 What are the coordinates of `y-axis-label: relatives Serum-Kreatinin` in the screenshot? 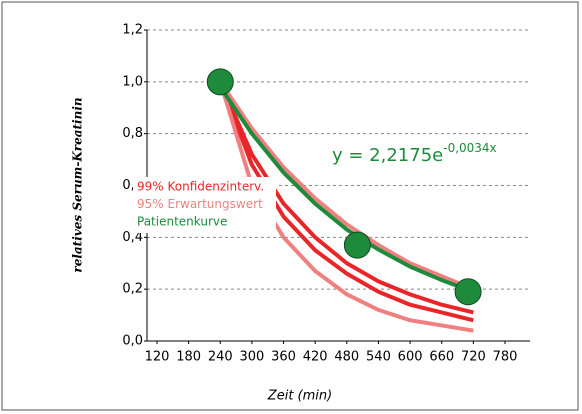 It's located at (78, 184).